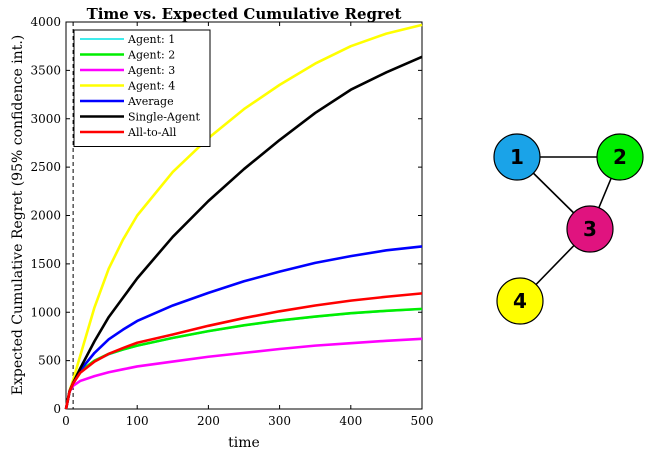 Image resolution: width=647 pixels, height=456 pixels. I want to click on x-tick-label: 0, so click(66, 421).